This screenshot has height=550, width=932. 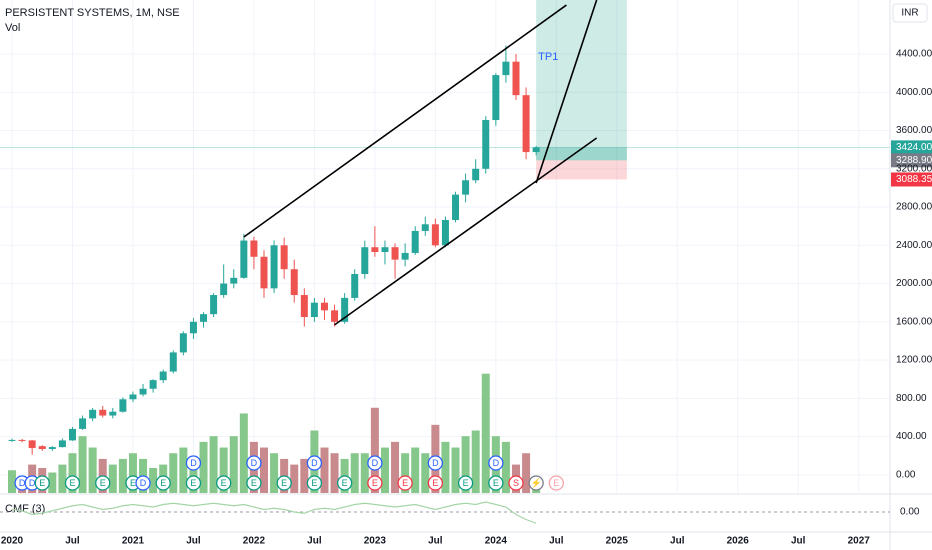 I want to click on x-tick-label: 2020, so click(x=12, y=541).